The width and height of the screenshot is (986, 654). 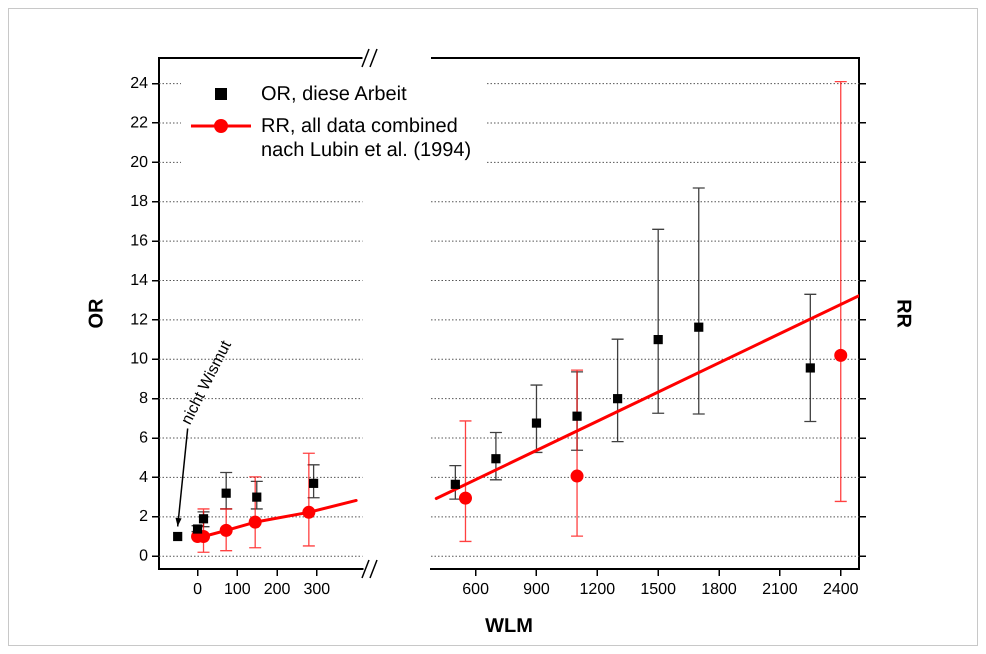 What do you see at coordinates (903, 313) in the screenshot?
I see `y2-axis-title: RR` at bounding box center [903, 313].